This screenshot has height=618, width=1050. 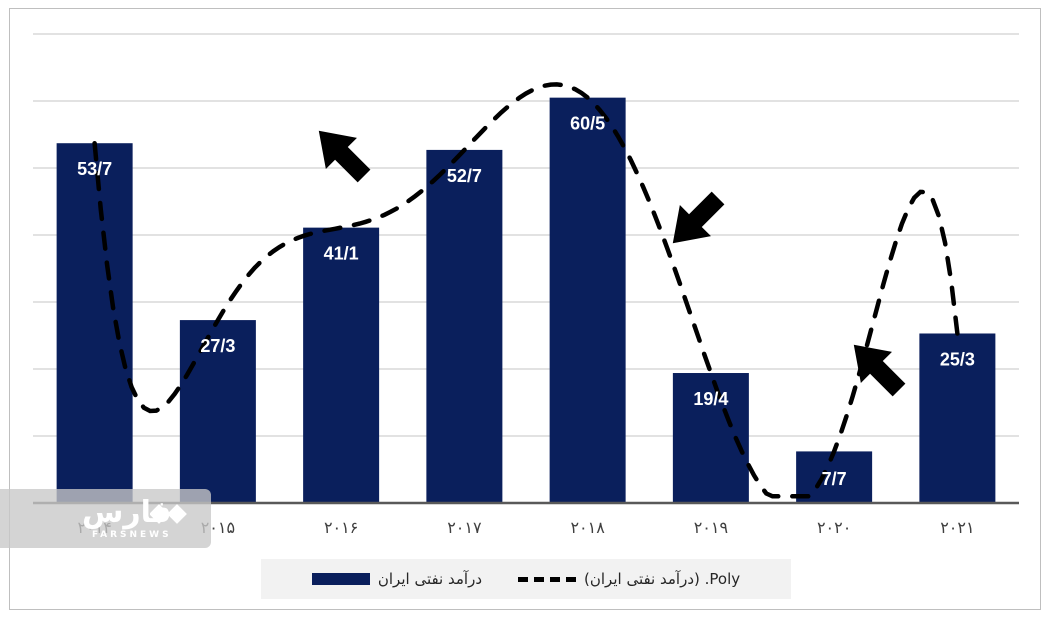 I want to click on watermark: فارس FARSNEWS, so click(x=105, y=518).